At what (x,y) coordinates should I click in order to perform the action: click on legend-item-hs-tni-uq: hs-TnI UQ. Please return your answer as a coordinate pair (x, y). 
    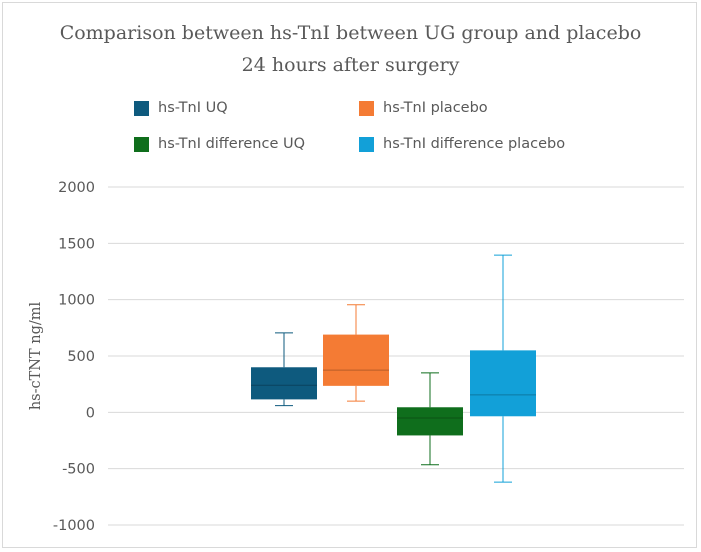
    Looking at the image, I should click on (181, 108).